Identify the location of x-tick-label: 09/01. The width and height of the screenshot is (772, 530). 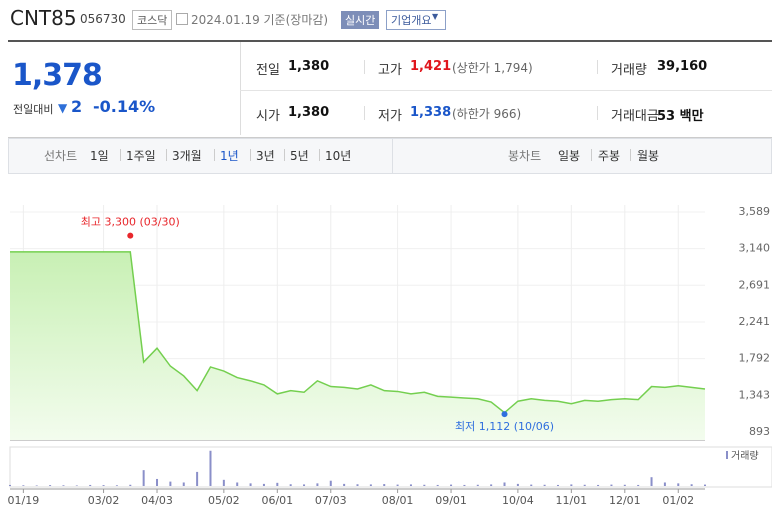
(451, 500).